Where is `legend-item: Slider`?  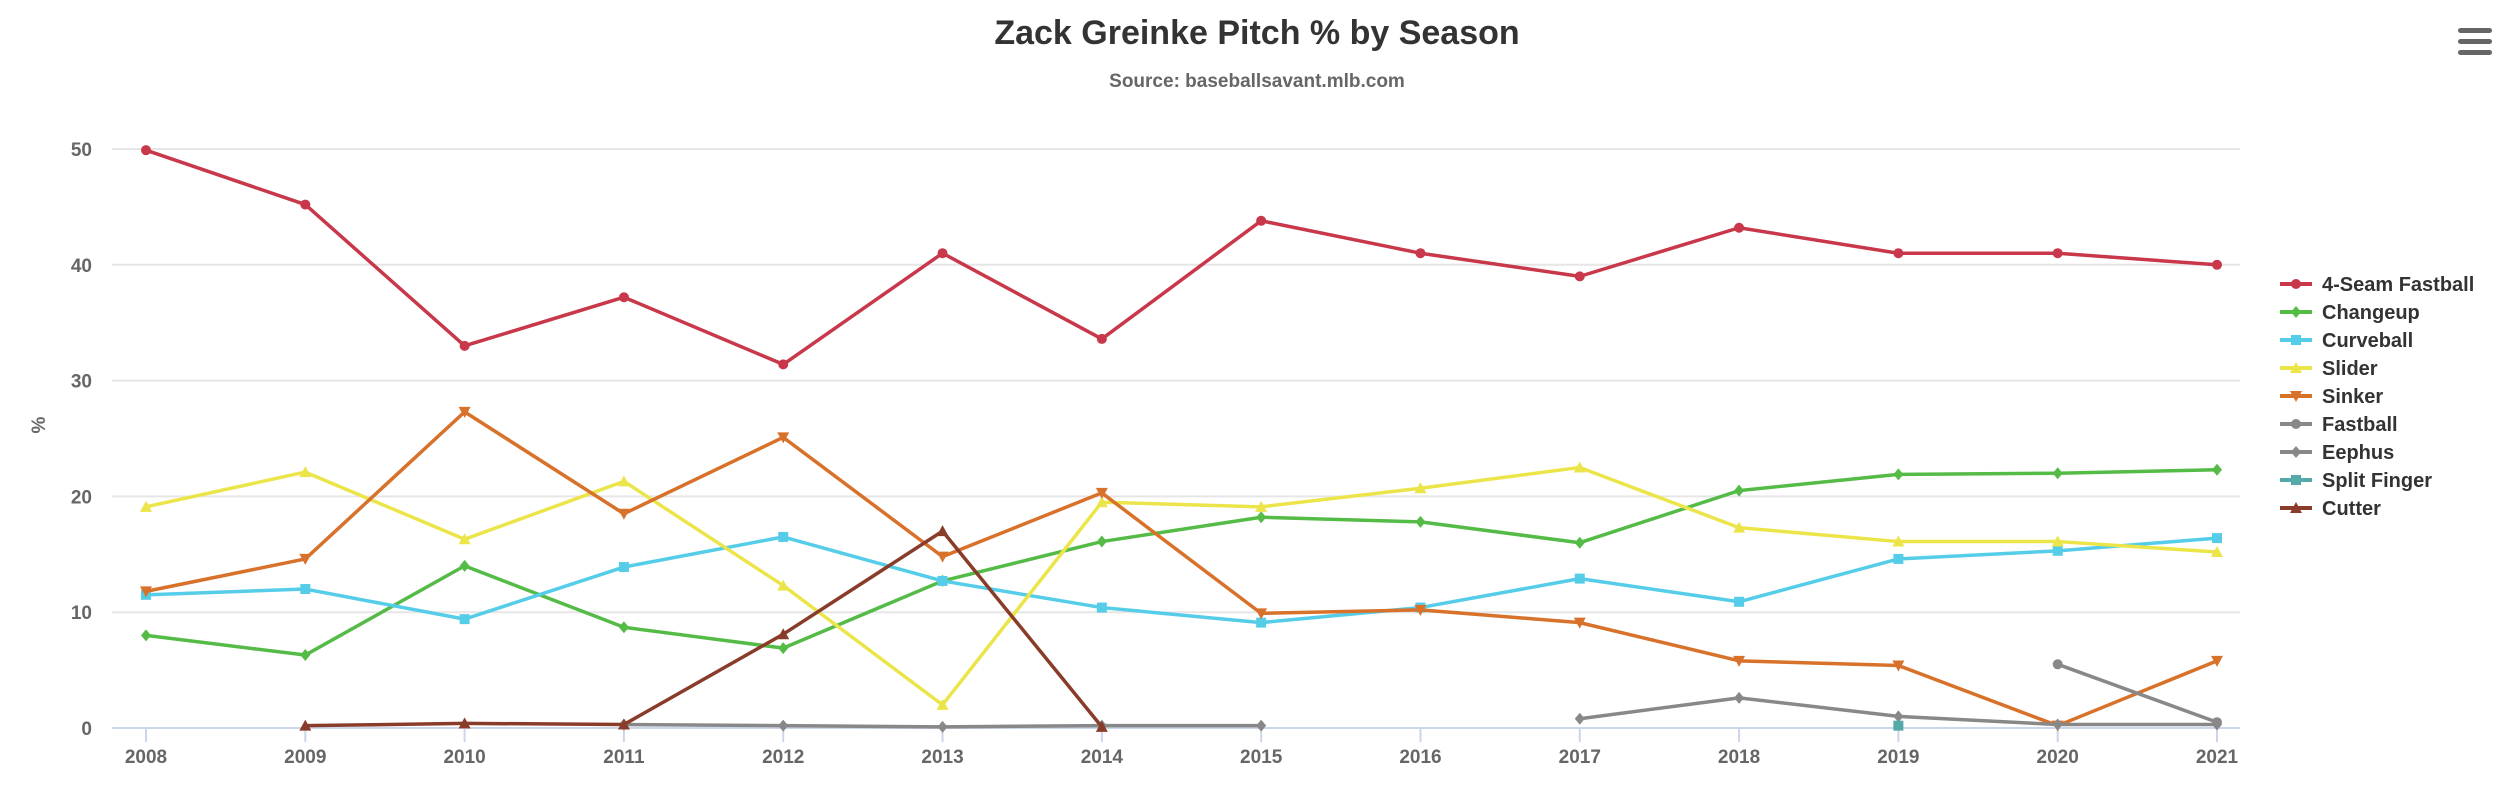 legend-item: Slider is located at coordinates (2329, 369).